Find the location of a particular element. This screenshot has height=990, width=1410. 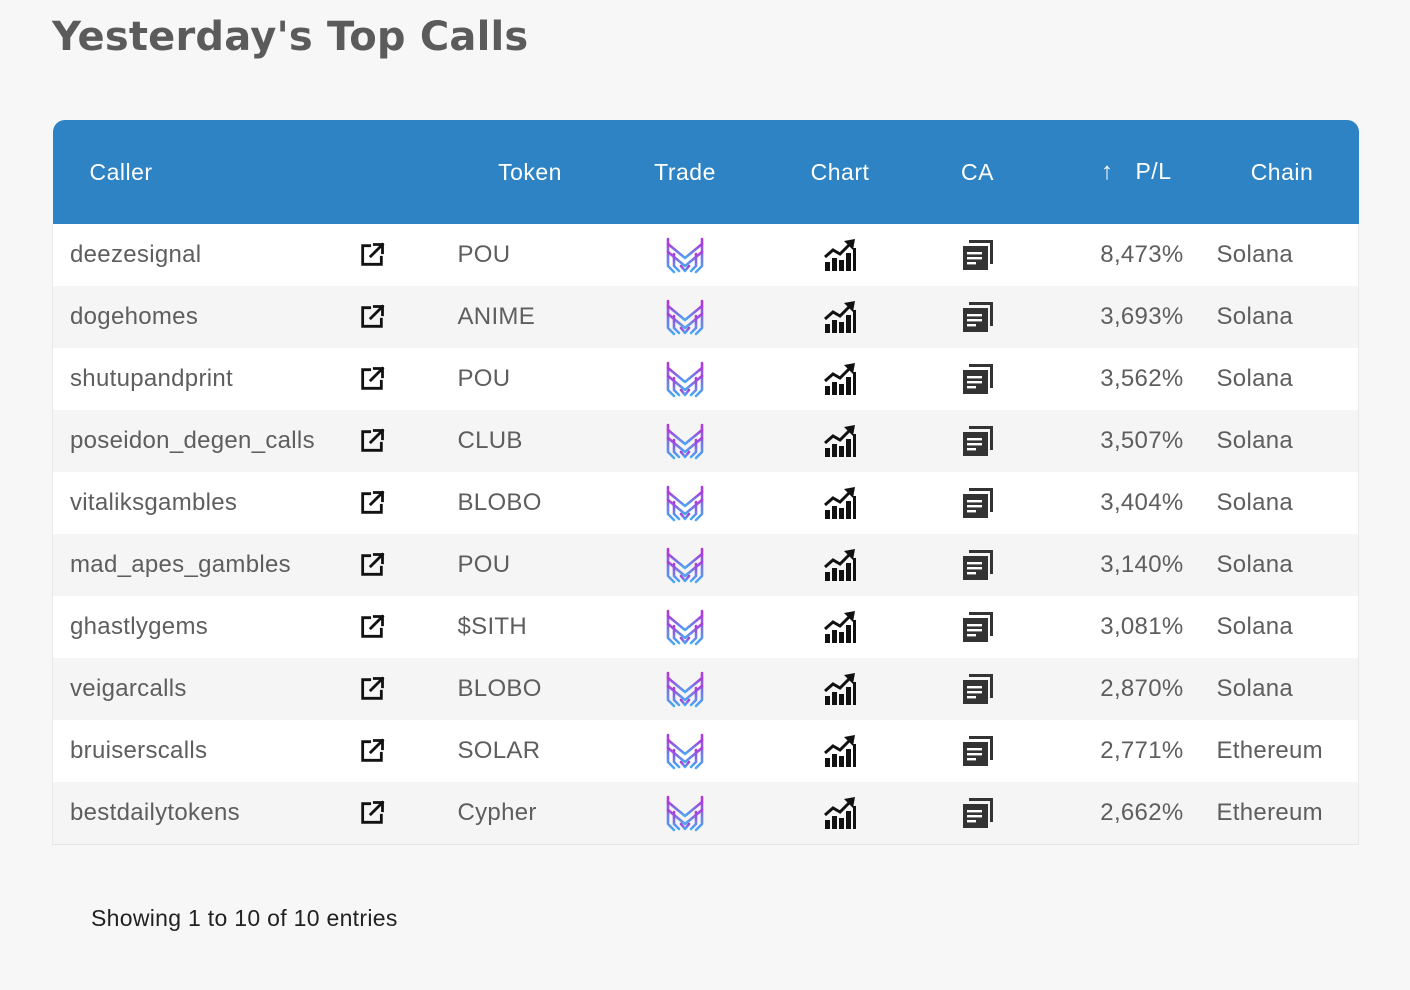

column-header-chain: Chain is located at coordinates (1282, 171).